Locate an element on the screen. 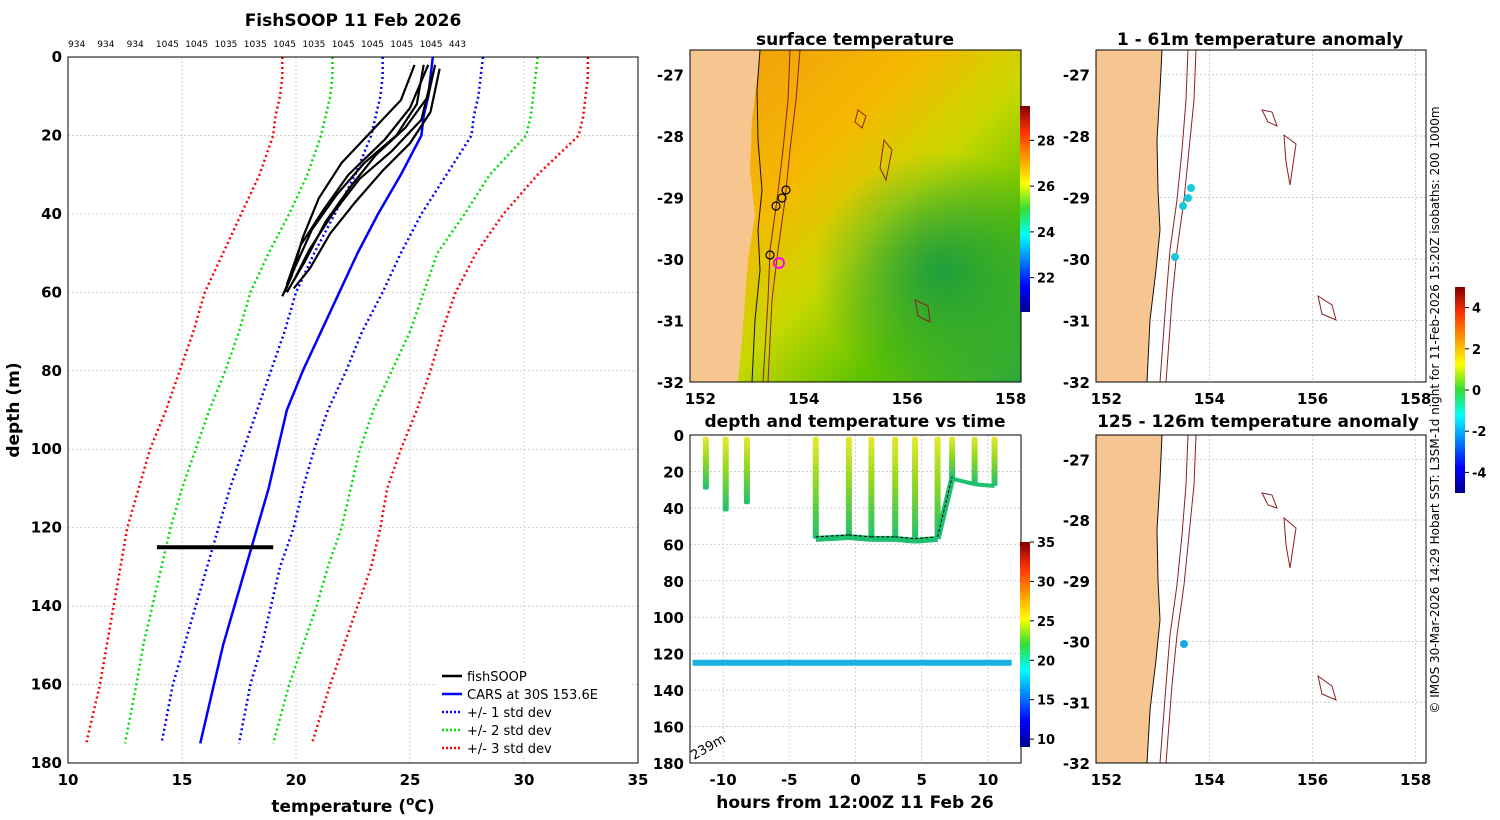  colorbar-tick-label: 24 is located at coordinates (1046, 233).